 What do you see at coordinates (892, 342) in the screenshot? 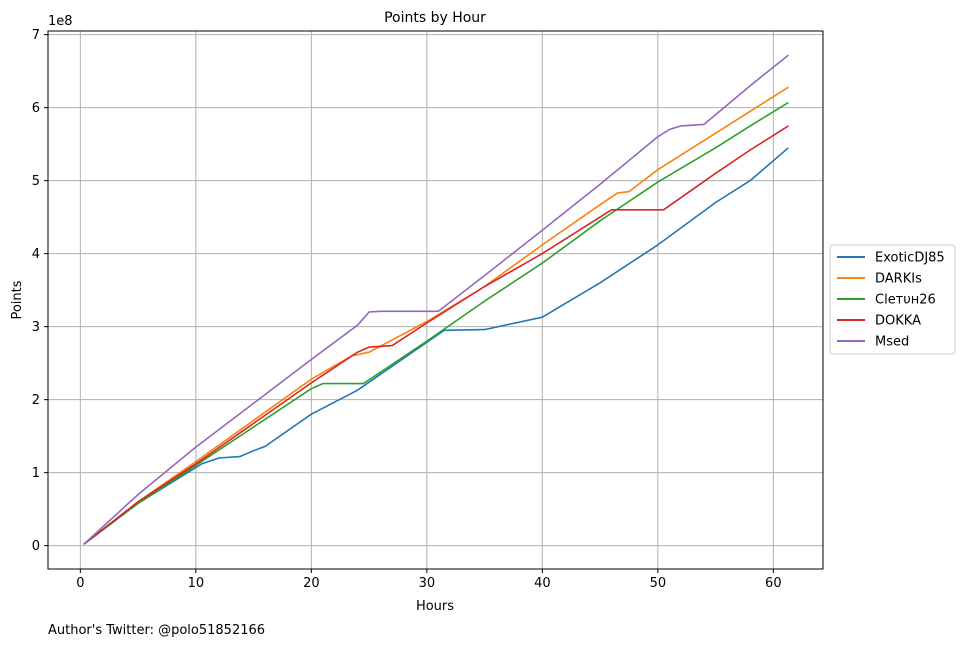
I see `legend-label: Msed` at bounding box center [892, 342].